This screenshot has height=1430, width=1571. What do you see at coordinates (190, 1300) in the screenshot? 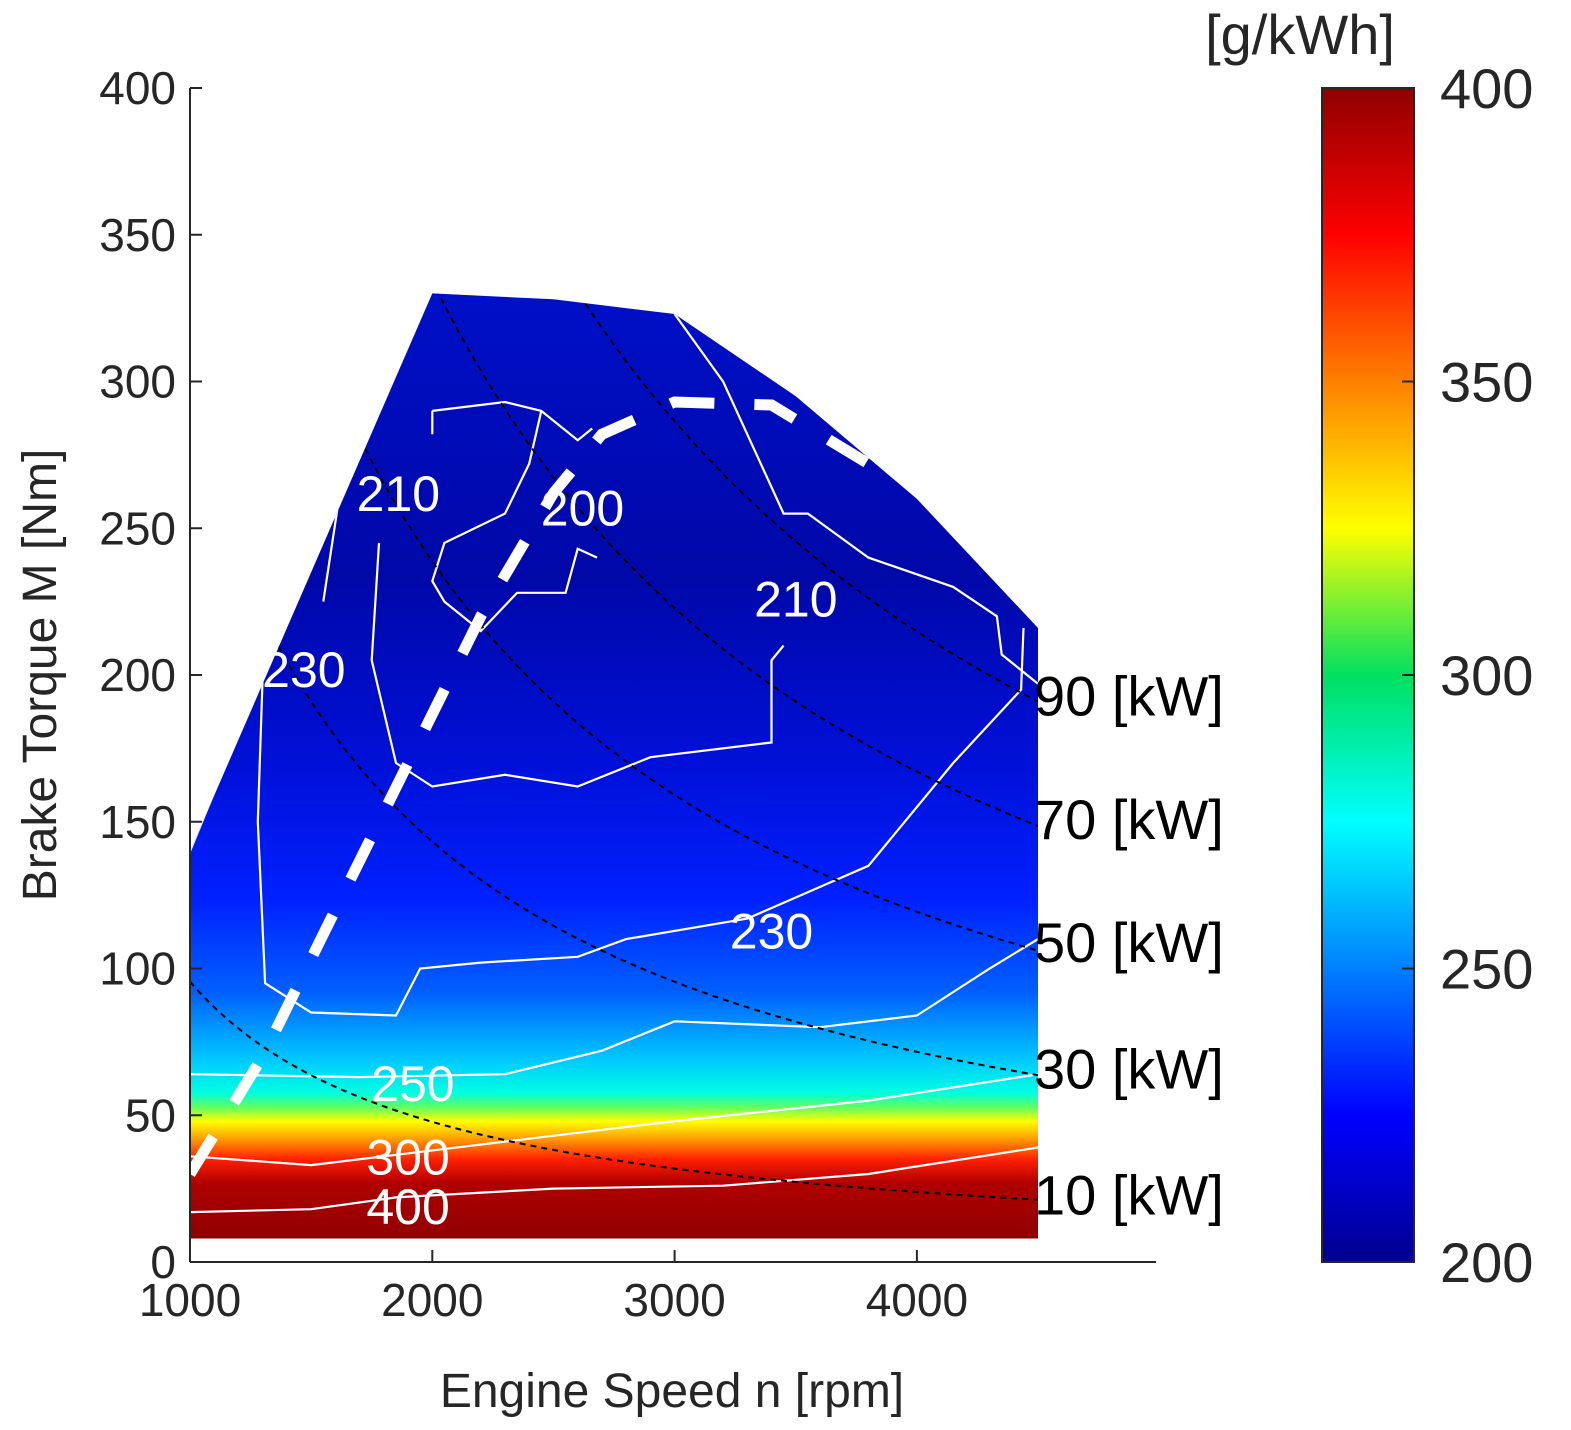
I see `x-tick-label: 1000` at bounding box center [190, 1300].